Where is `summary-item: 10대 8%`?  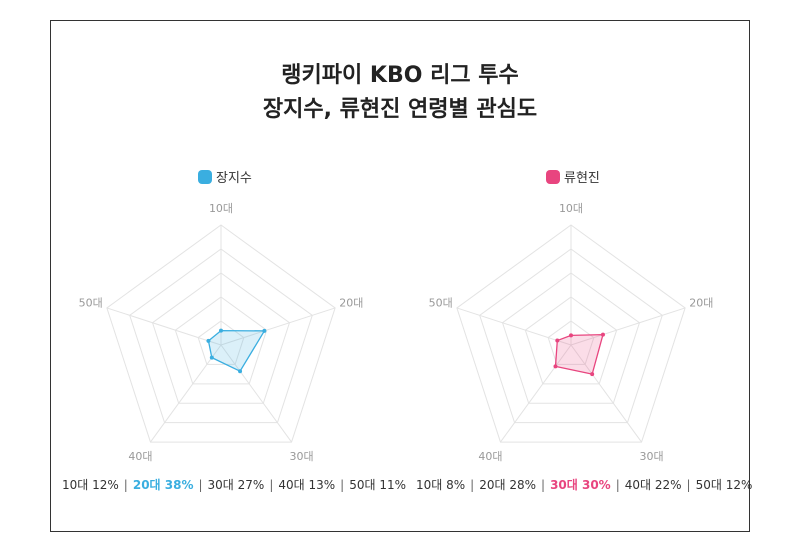 summary-item: 10대 8% is located at coordinates (441, 485).